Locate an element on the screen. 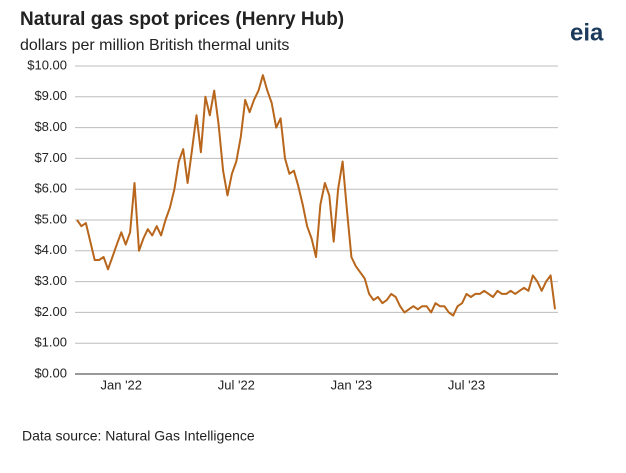 This screenshot has width=626, height=473. y-tick-label: $4.00 is located at coordinates (50, 249).